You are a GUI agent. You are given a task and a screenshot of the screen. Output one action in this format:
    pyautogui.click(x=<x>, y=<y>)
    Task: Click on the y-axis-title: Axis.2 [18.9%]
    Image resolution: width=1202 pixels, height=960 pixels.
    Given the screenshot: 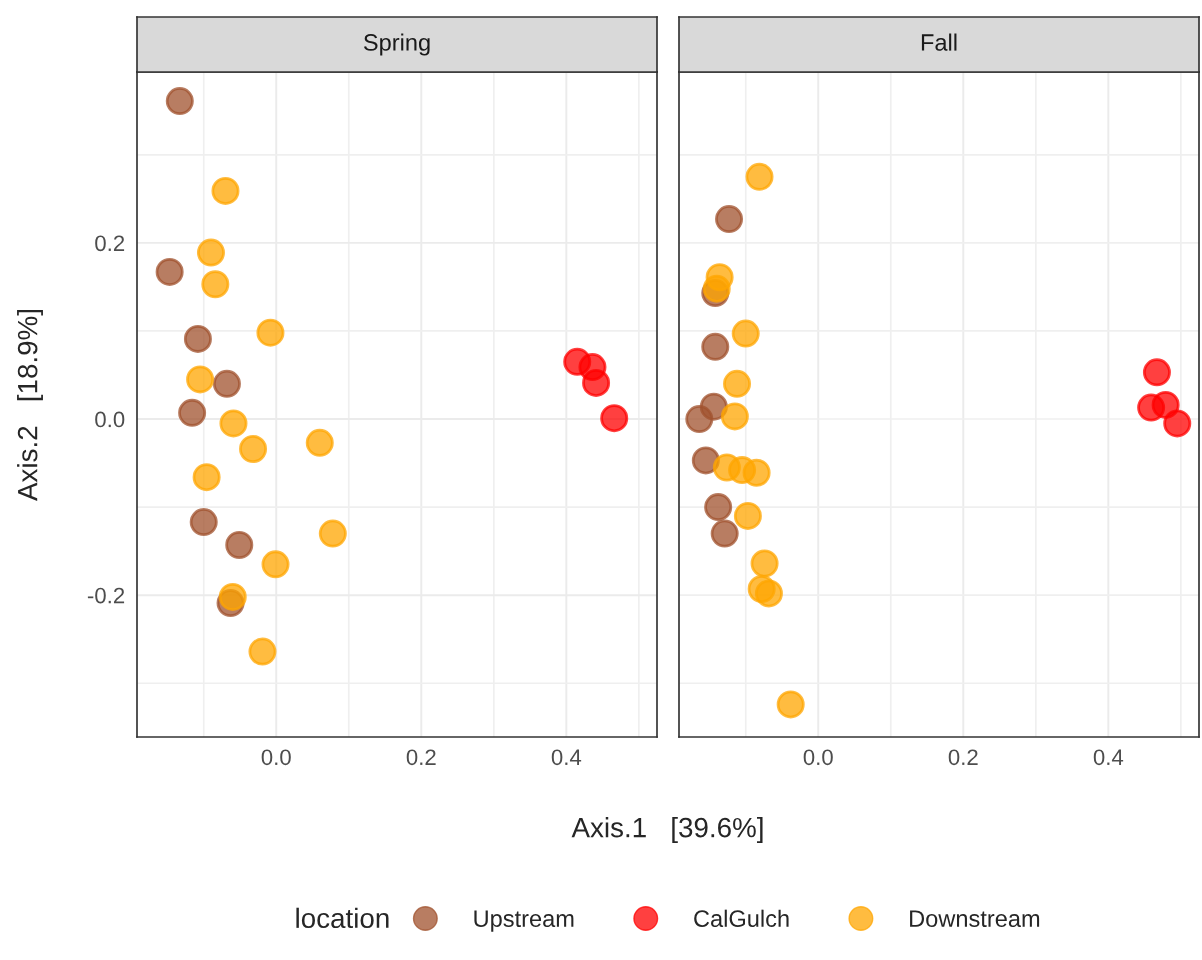 What is the action you would take?
    pyautogui.click(x=30, y=405)
    